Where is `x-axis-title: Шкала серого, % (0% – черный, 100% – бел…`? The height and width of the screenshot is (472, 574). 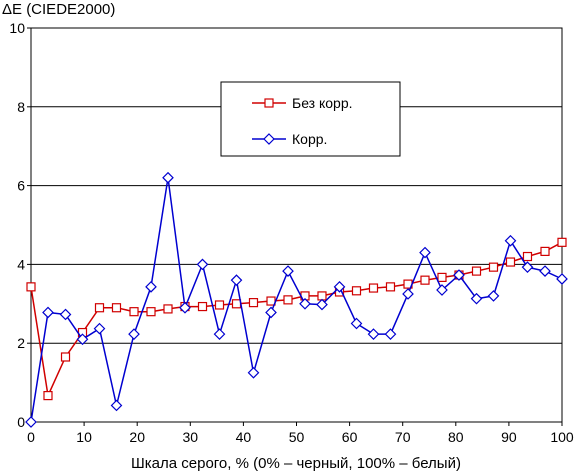
x-axis-title: Шкала серого, % (0% – черный, 100% – бел… is located at coordinates (296, 463).